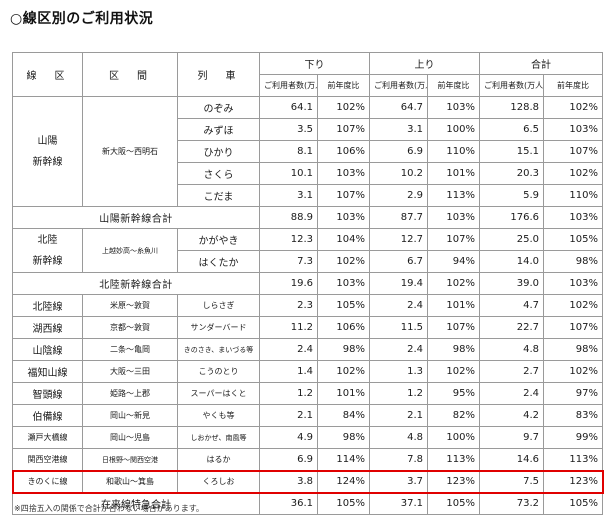 The width and height of the screenshot is (614, 524). What do you see at coordinates (573, 481) in the screenshot?
I see `total-ratio: 123%` at bounding box center [573, 481].